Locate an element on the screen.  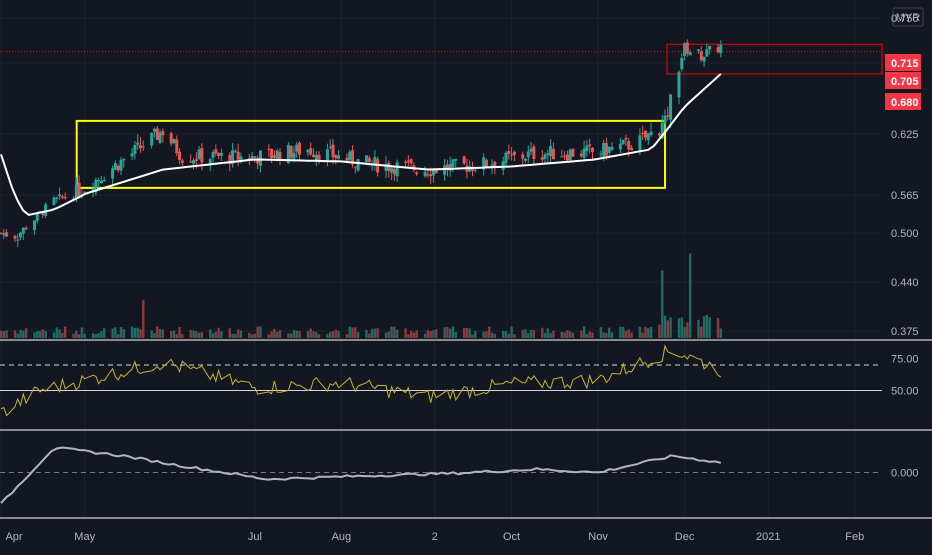
price-tick-label: 0.440 is located at coordinates (905, 283).